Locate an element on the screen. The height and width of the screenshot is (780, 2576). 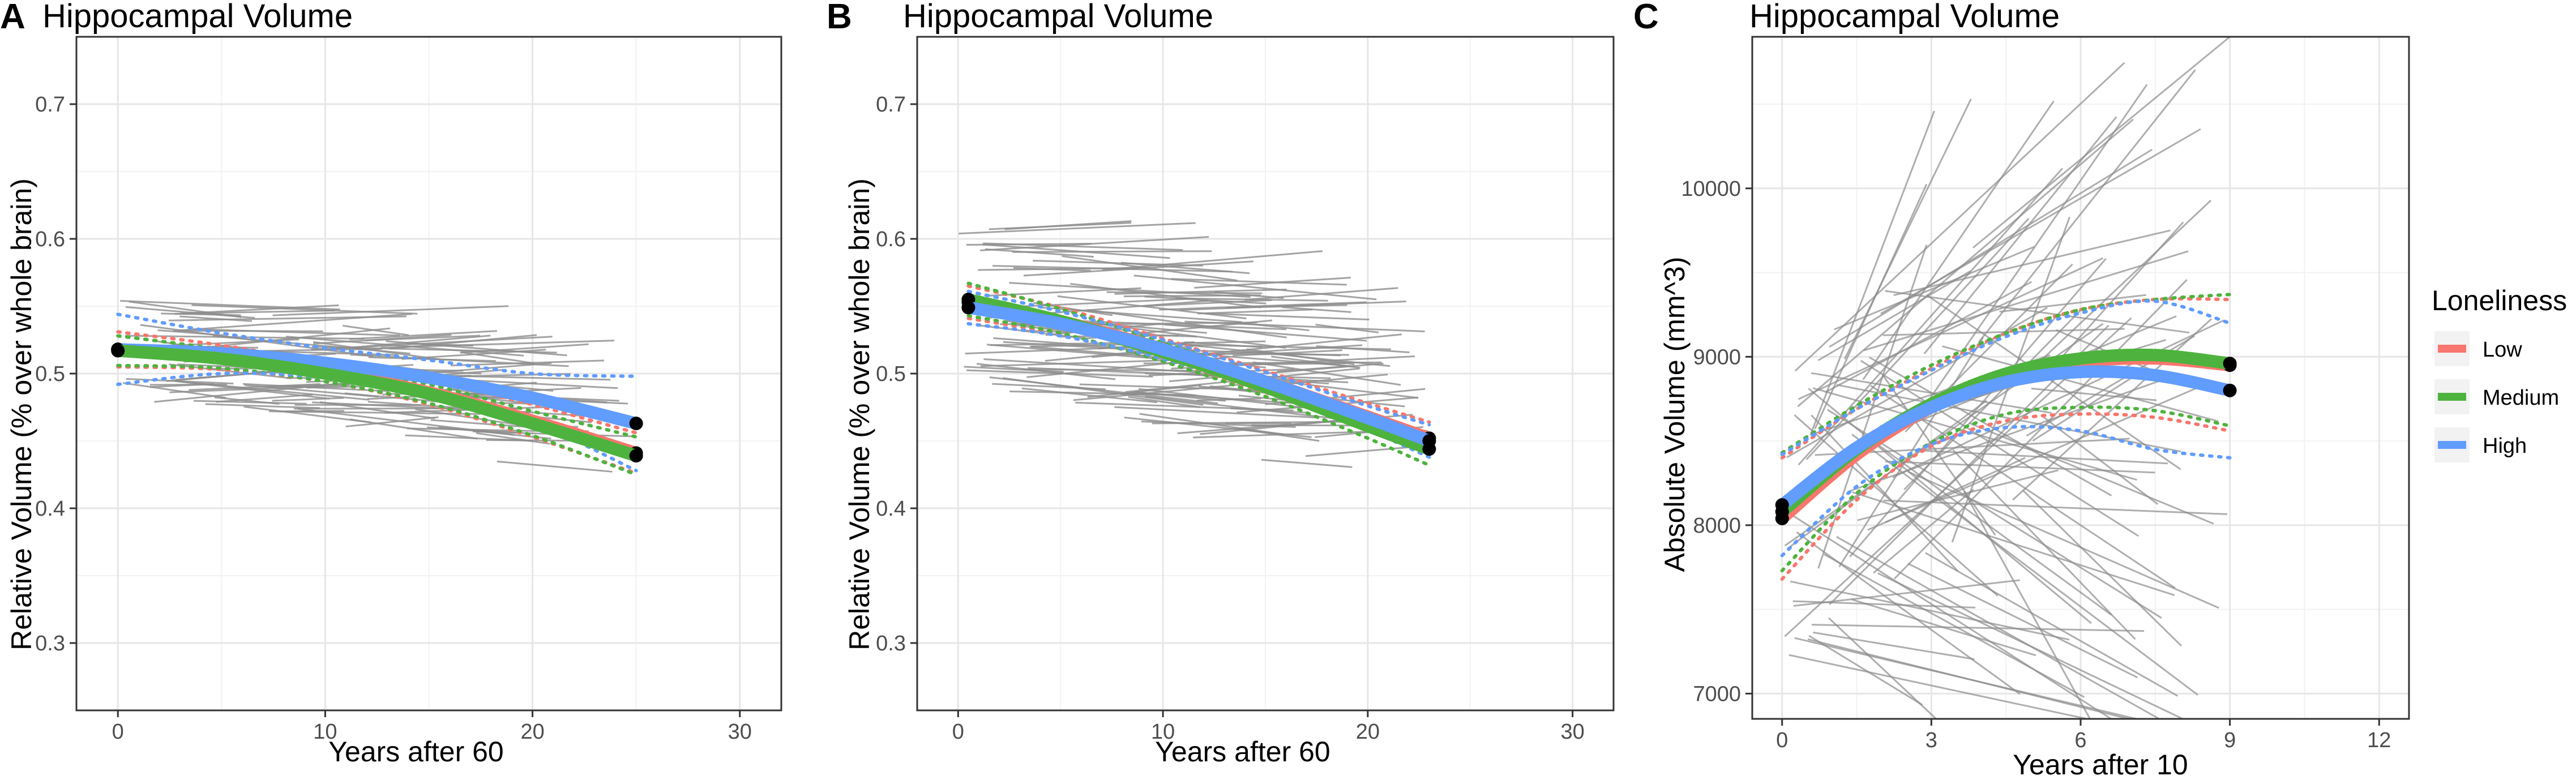
legend-title: Loneliness is located at coordinates (2499, 300).